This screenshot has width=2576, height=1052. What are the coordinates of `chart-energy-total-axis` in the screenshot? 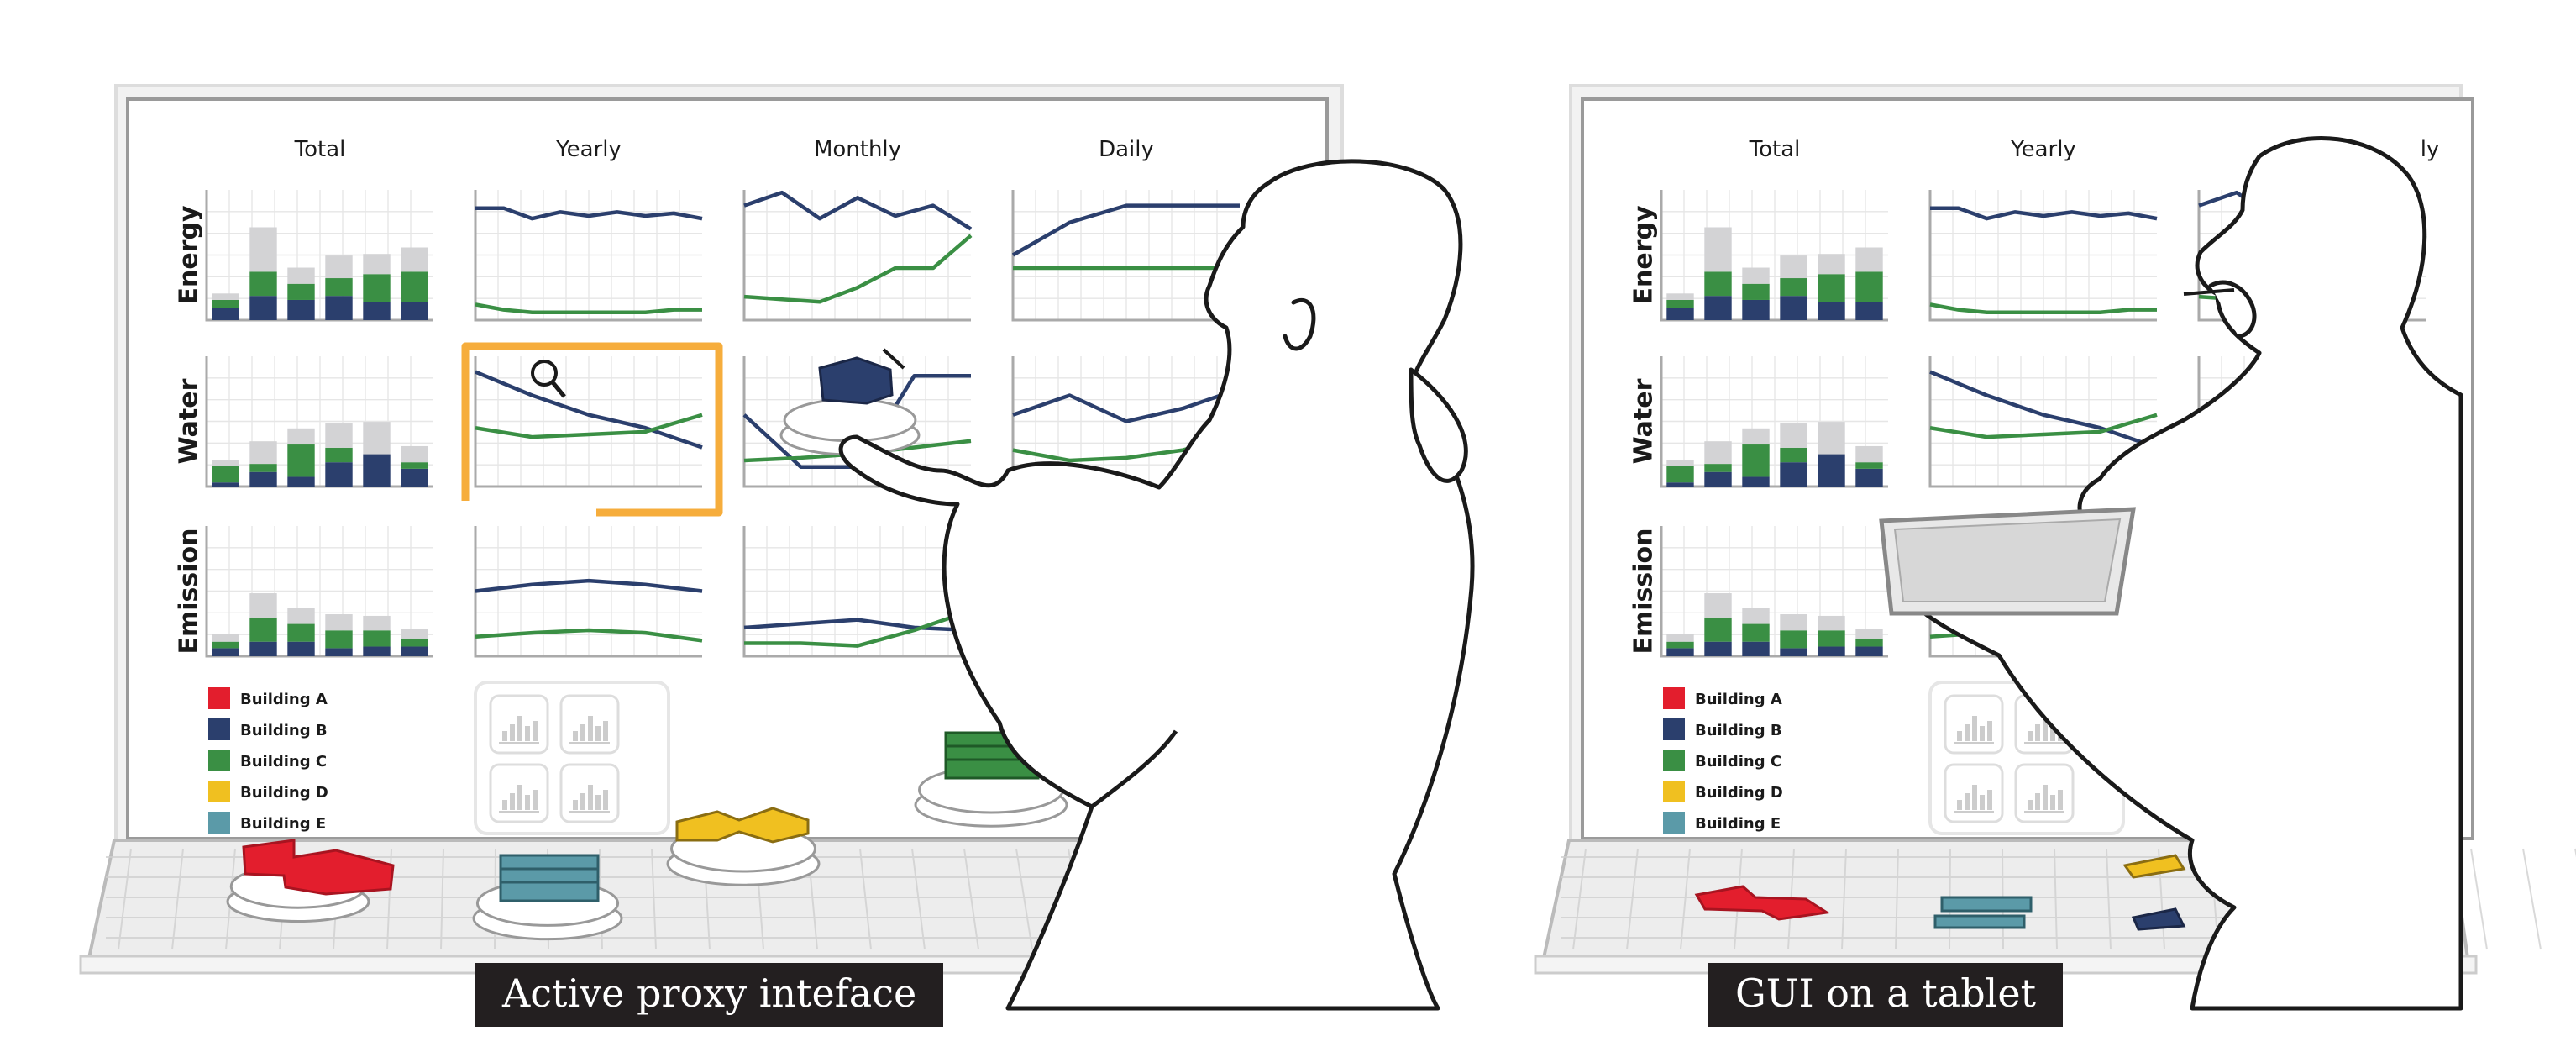 It's located at (1774, 256).